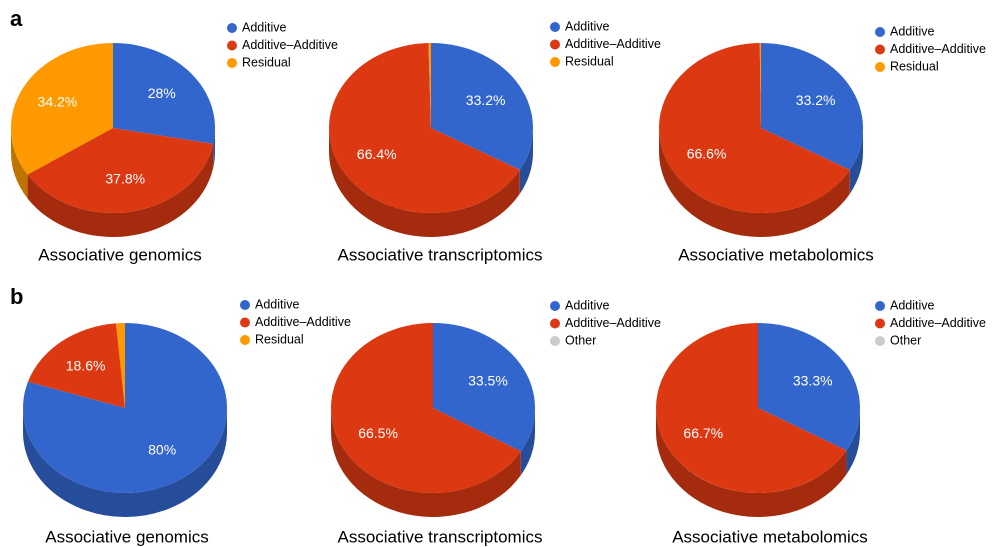  What do you see at coordinates (16, 18) in the screenshot?
I see `panel-label: a` at bounding box center [16, 18].